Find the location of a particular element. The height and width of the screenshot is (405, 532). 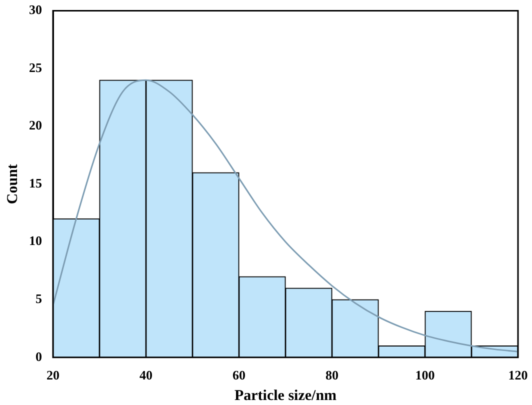

y-tick-label: 10 is located at coordinates (35, 240).